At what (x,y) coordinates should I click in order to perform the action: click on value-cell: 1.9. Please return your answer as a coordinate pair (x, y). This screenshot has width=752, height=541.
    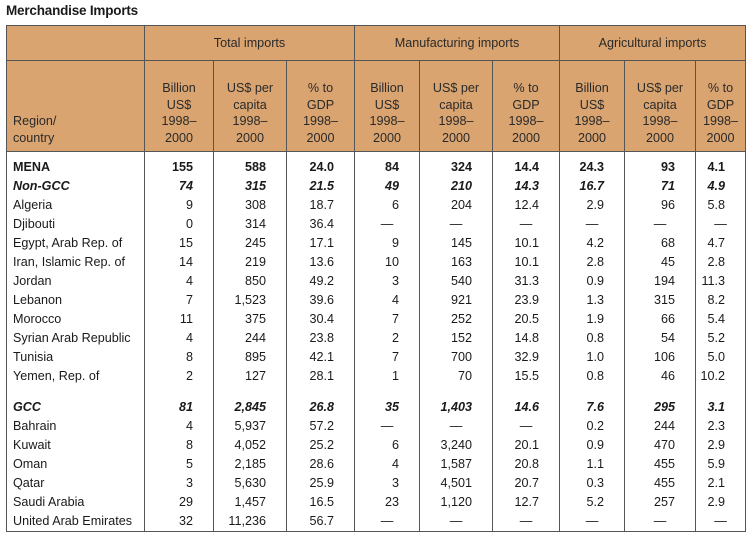
    Looking at the image, I should click on (592, 319).